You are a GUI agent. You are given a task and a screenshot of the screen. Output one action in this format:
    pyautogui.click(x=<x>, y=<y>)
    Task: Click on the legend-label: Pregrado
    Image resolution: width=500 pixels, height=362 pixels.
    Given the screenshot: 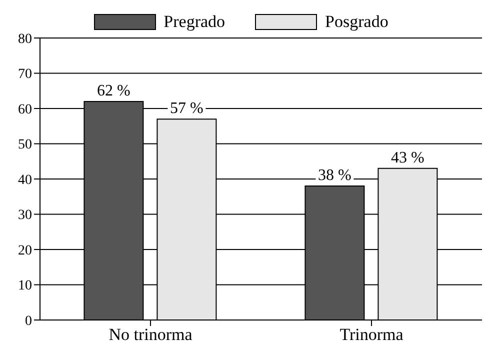 What is the action you would take?
    pyautogui.click(x=195, y=22)
    